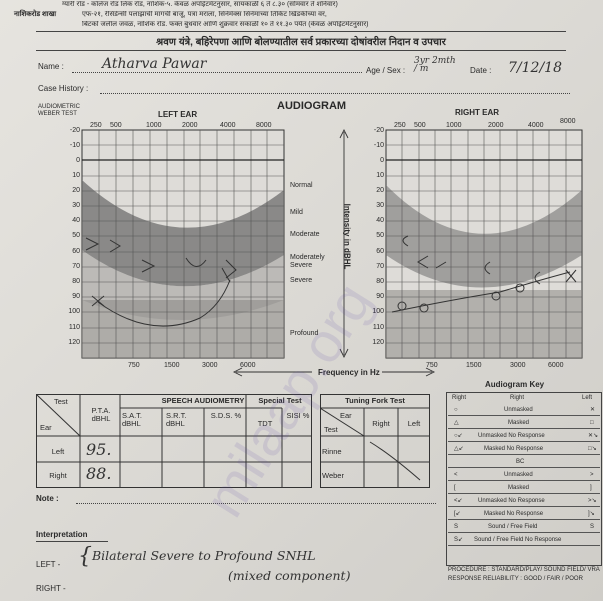  I want to click on speech-left-label: Left, so click(58, 451).